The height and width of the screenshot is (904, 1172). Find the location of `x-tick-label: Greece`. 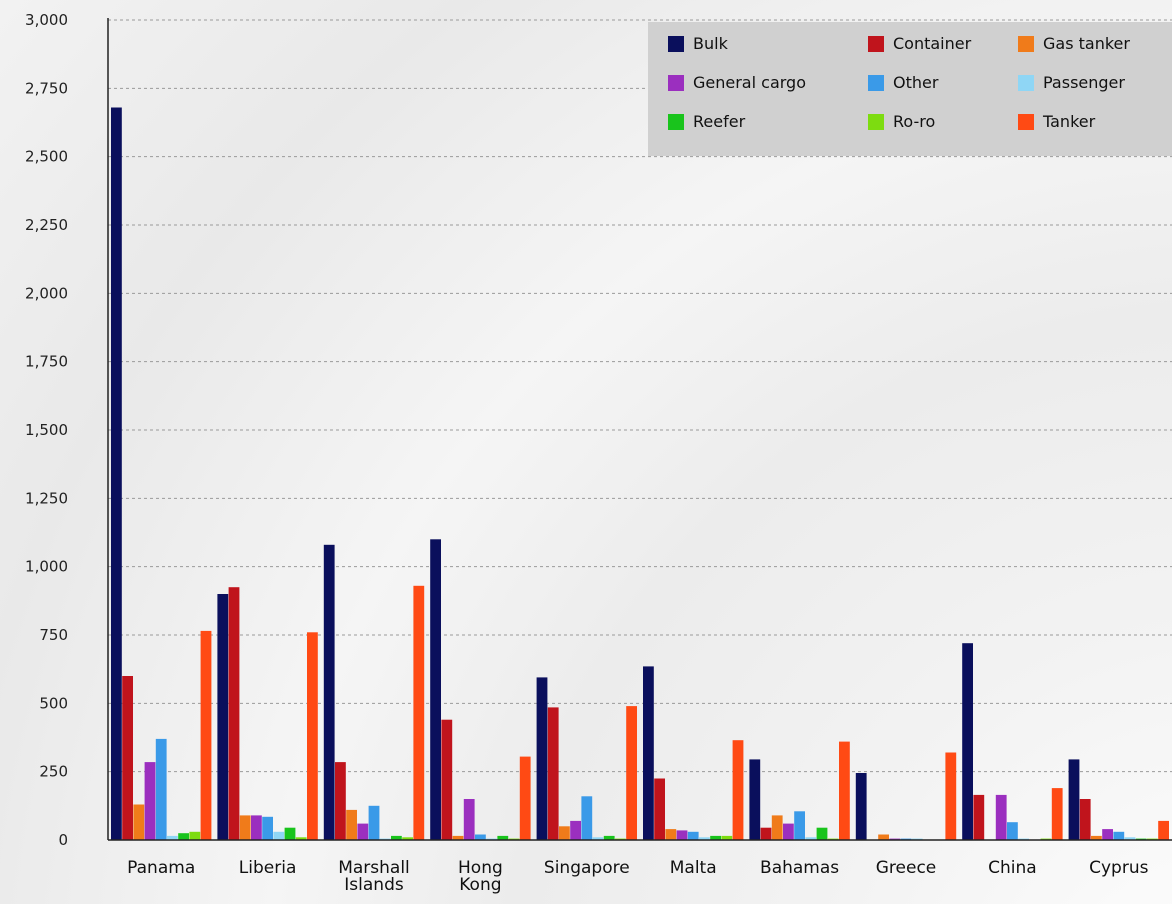

x-tick-label: Greece is located at coordinates (906, 868).